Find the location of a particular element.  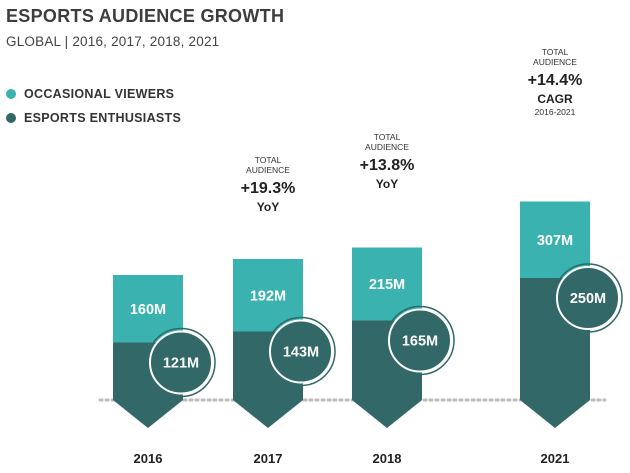

legend-item-enthusiasts: ESPORTS ENTHUSIASTS is located at coordinates (93, 118).